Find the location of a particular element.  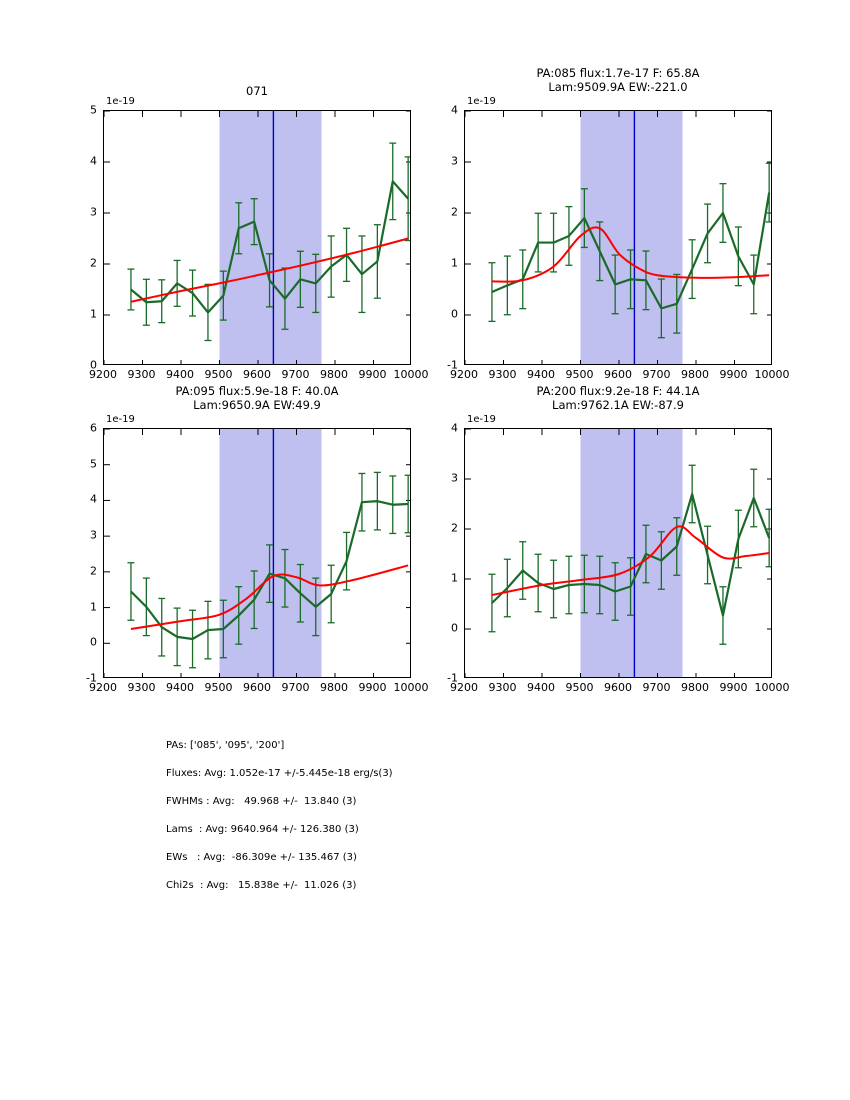

summary-line: EWs : Avg: -86.309e +/- 135.467 (3) is located at coordinates (261, 857).